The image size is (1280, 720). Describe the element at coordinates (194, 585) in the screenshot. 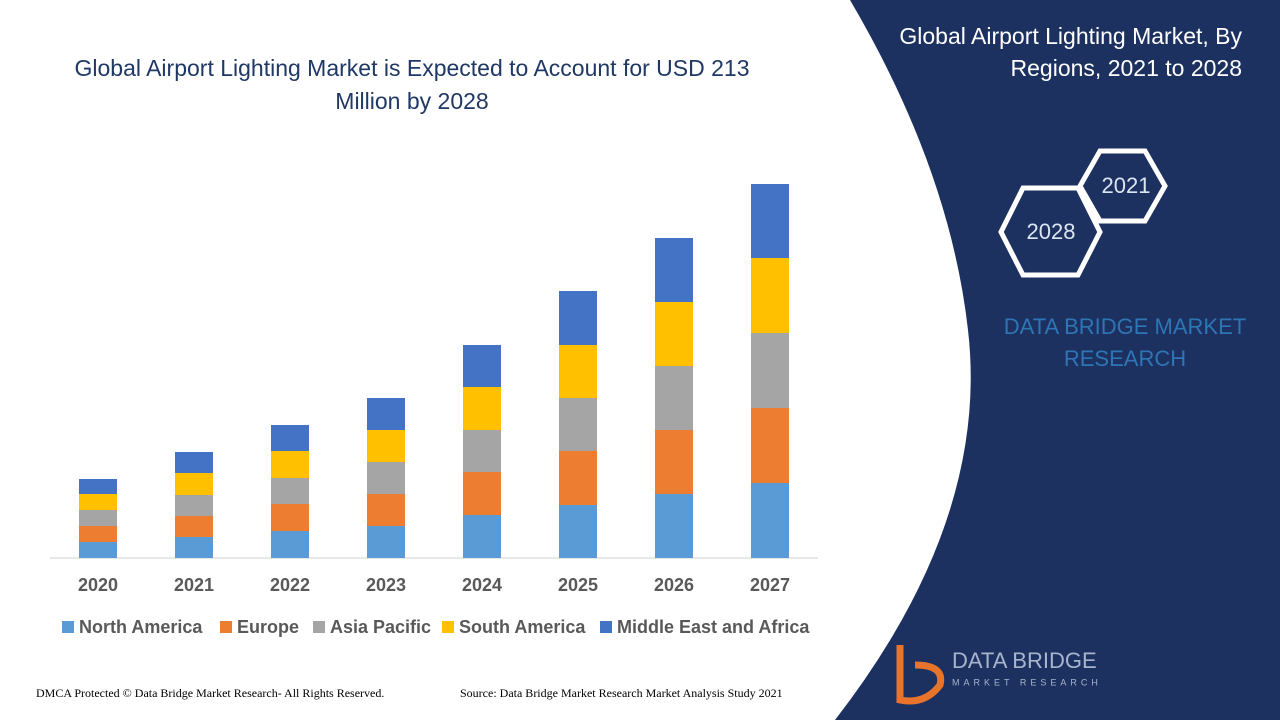

I see `x-tick-label: 2021` at that location.